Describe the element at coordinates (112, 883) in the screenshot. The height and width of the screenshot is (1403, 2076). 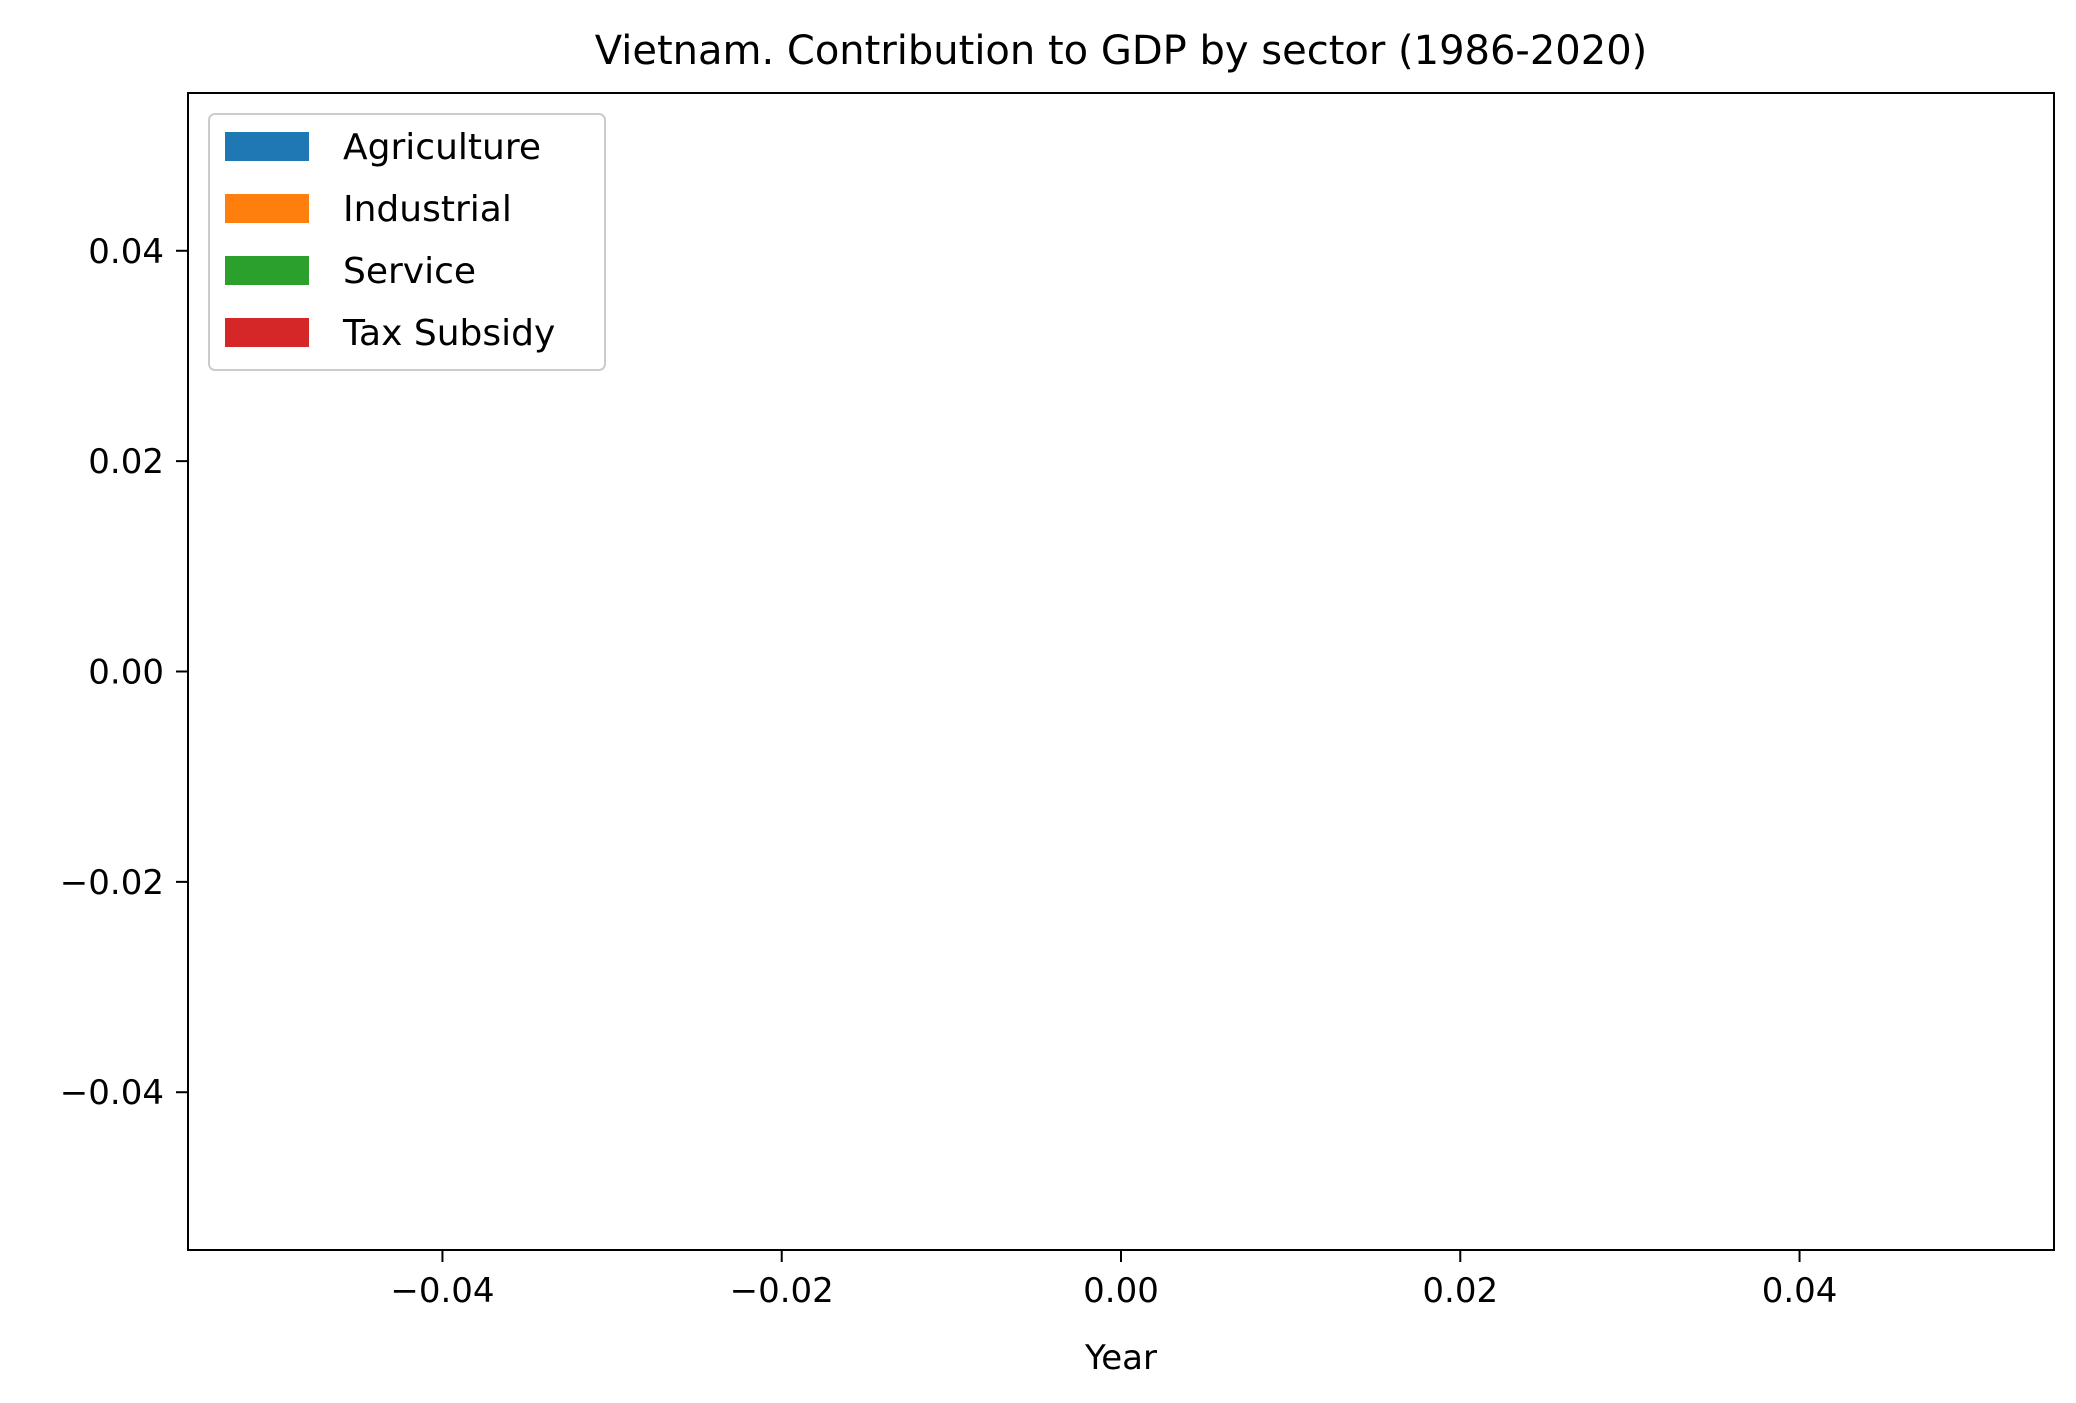
I see `y-tick-label: −0.02` at that location.